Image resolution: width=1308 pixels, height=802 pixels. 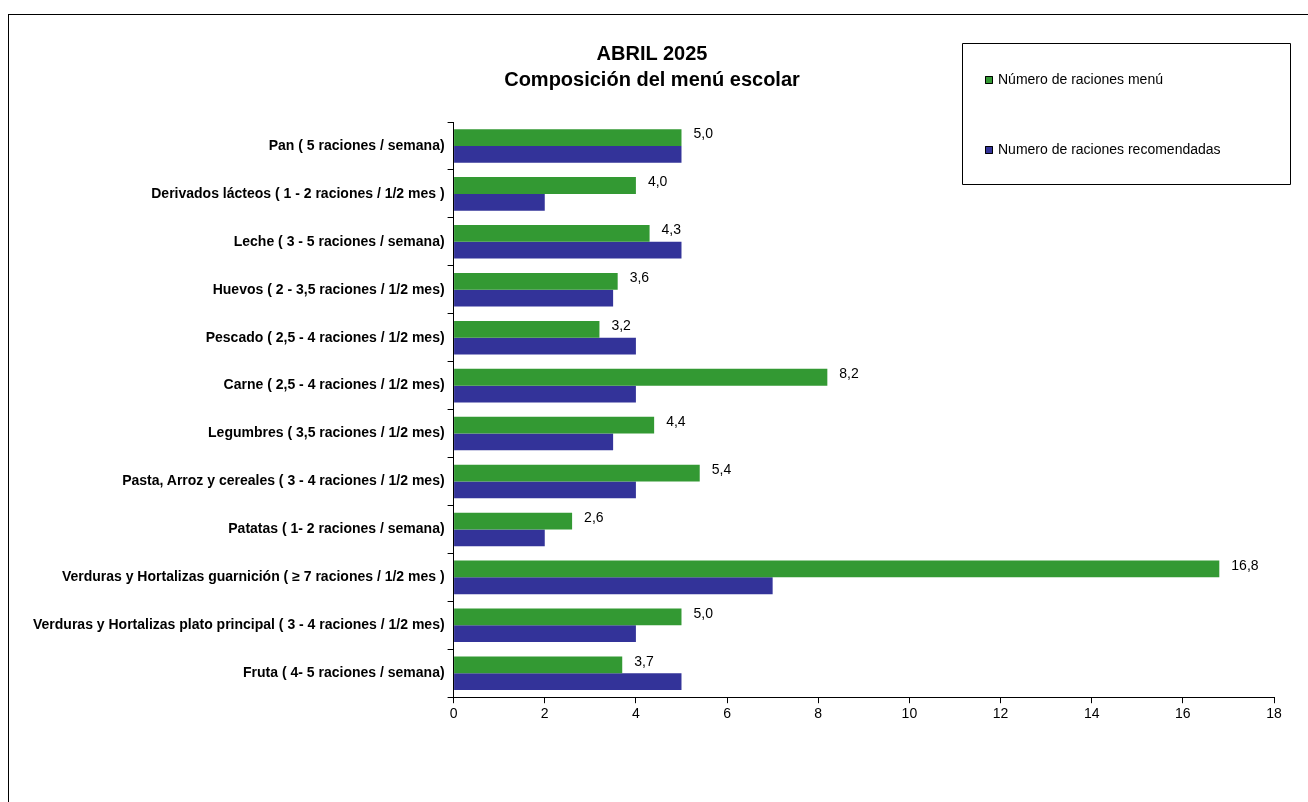 I want to click on data-label: 4,4, so click(x=676, y=421).